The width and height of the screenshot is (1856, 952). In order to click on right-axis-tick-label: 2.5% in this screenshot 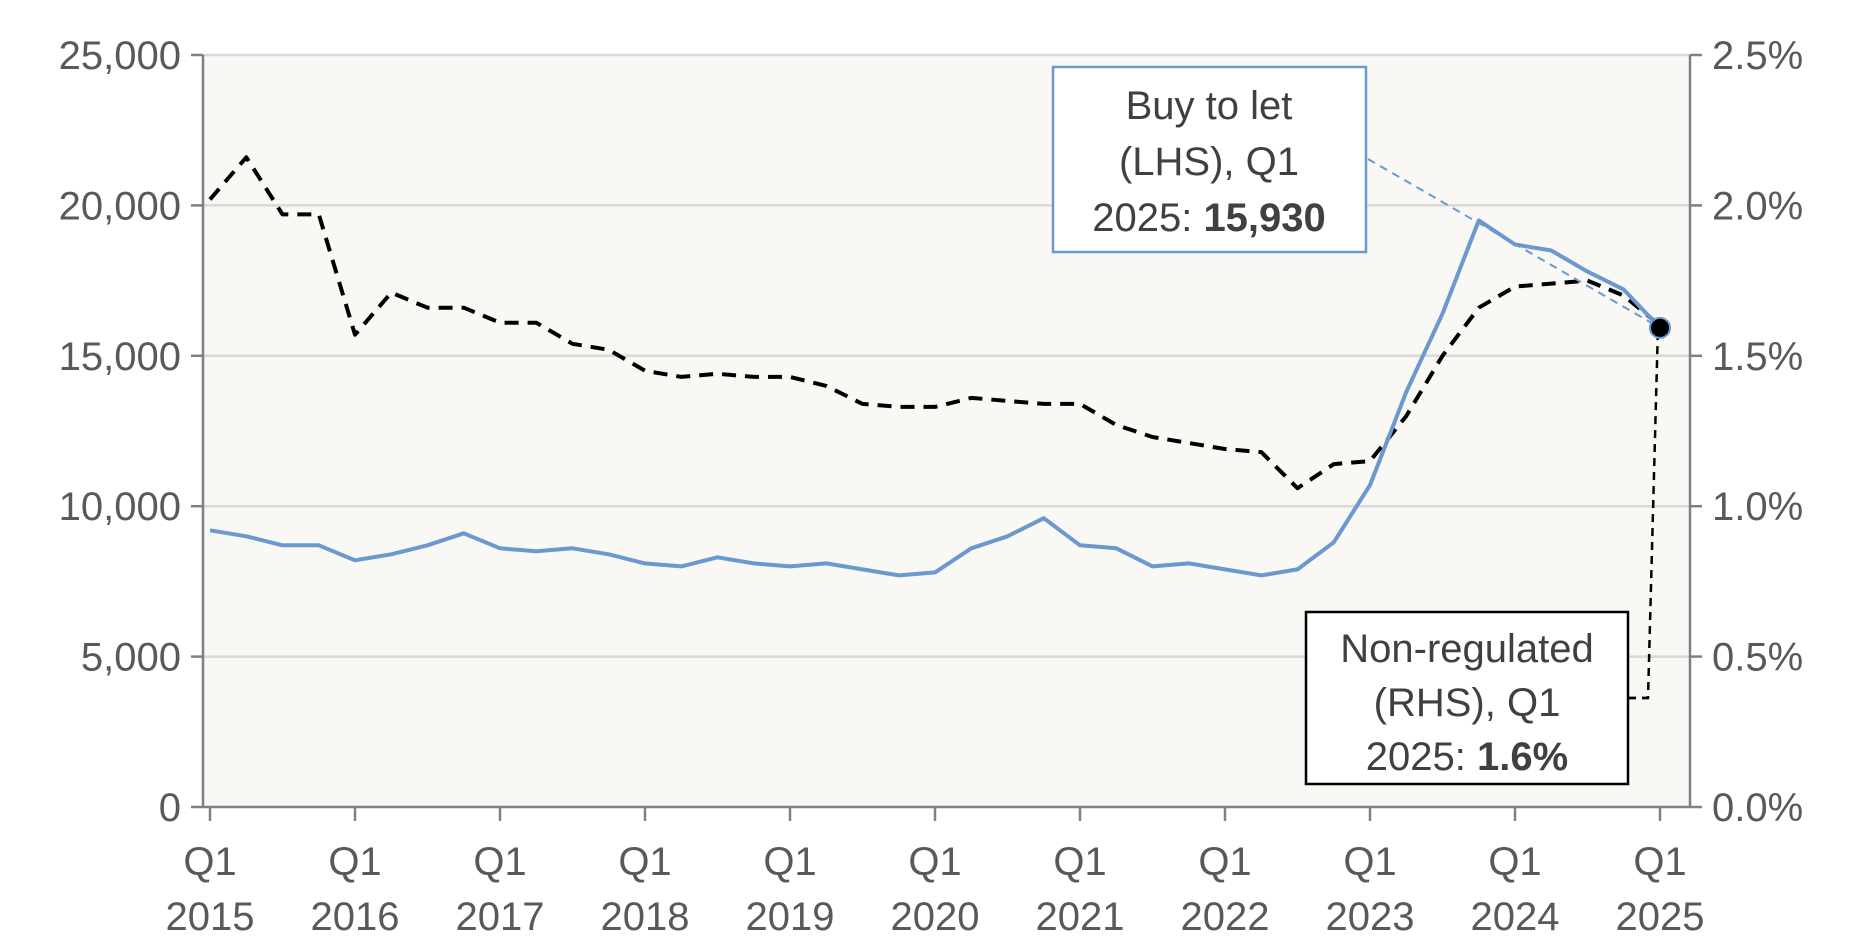, I will do `click(1757, 56)`.